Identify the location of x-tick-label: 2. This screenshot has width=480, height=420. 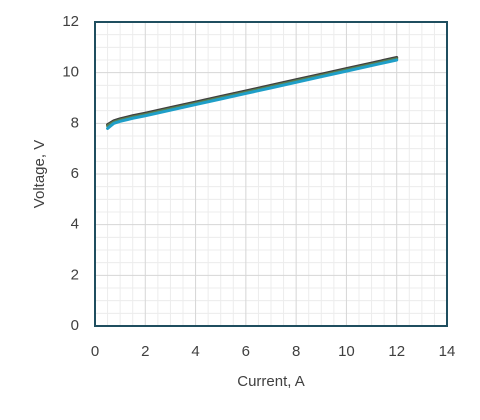
(145, 351).